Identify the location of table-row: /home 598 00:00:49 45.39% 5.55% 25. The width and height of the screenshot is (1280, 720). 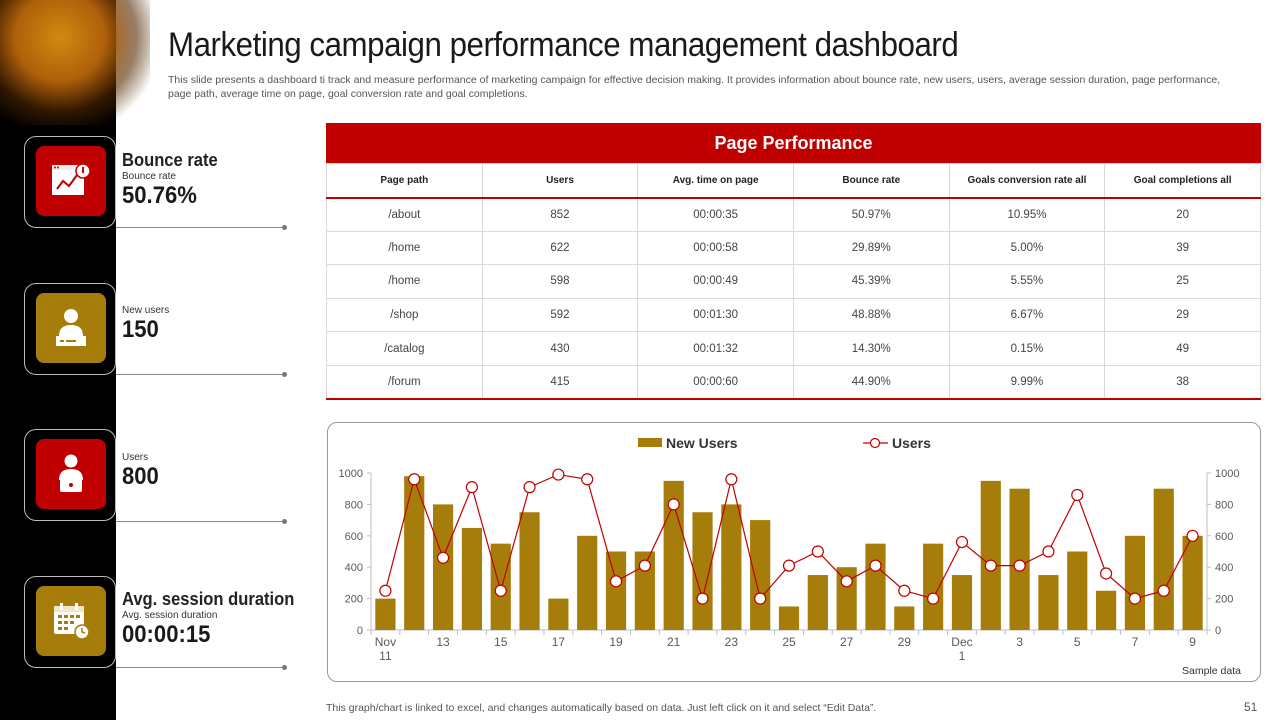
(793, 281).